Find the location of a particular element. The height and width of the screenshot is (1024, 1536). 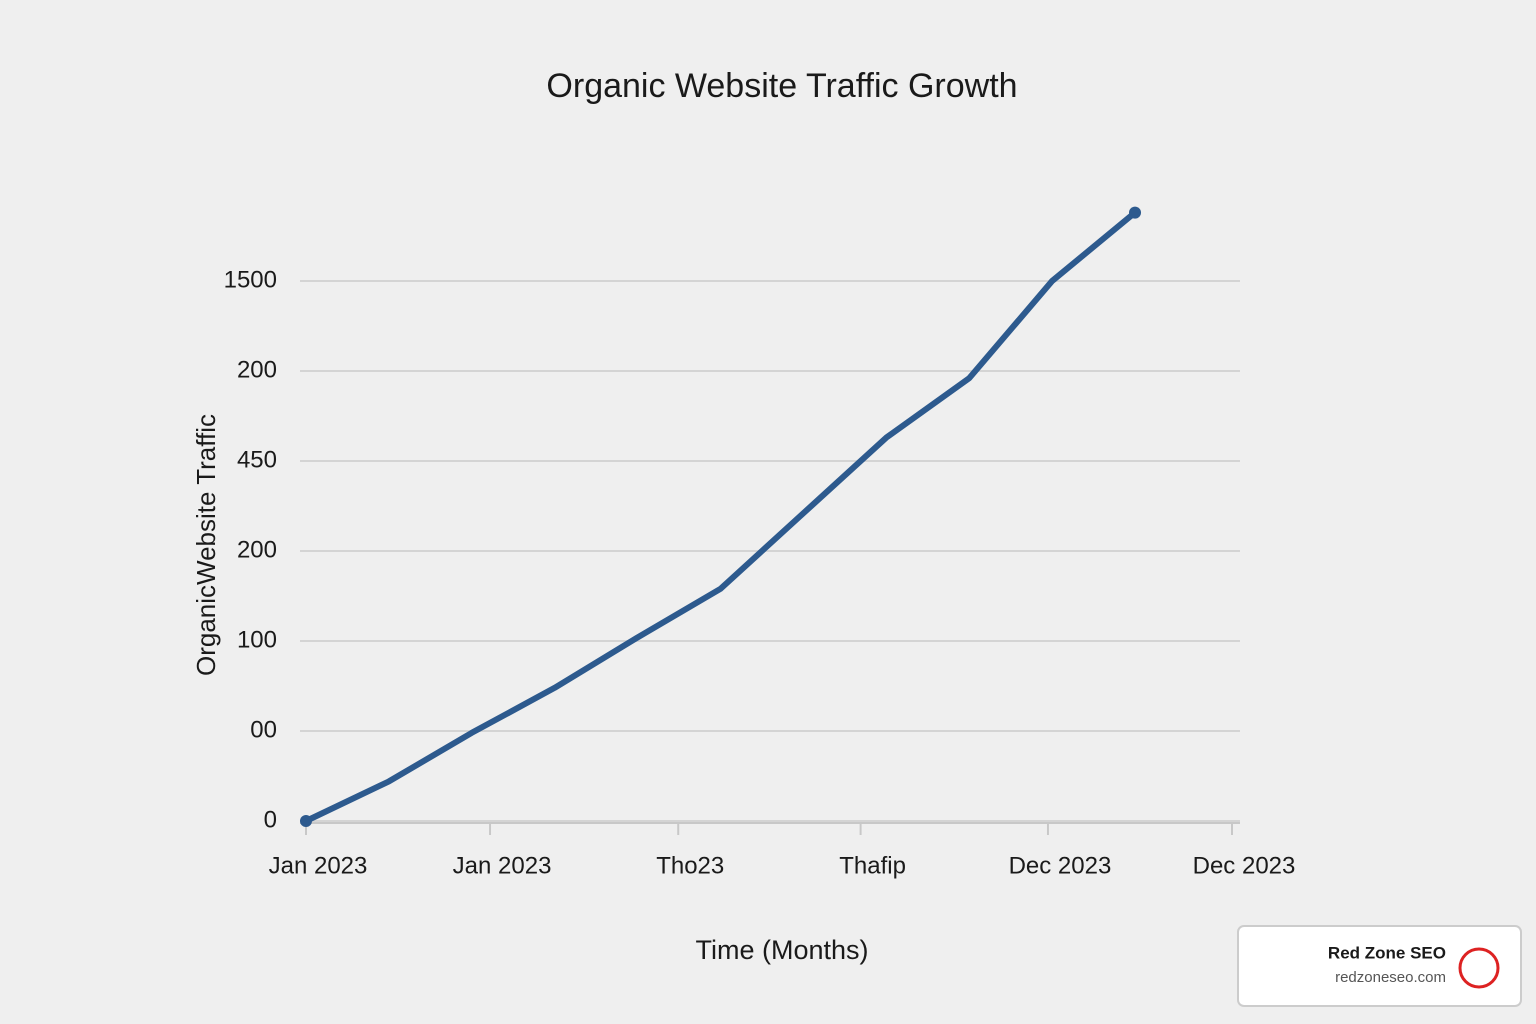

y-tick-label: 100 is located at coordinates (257, 639).